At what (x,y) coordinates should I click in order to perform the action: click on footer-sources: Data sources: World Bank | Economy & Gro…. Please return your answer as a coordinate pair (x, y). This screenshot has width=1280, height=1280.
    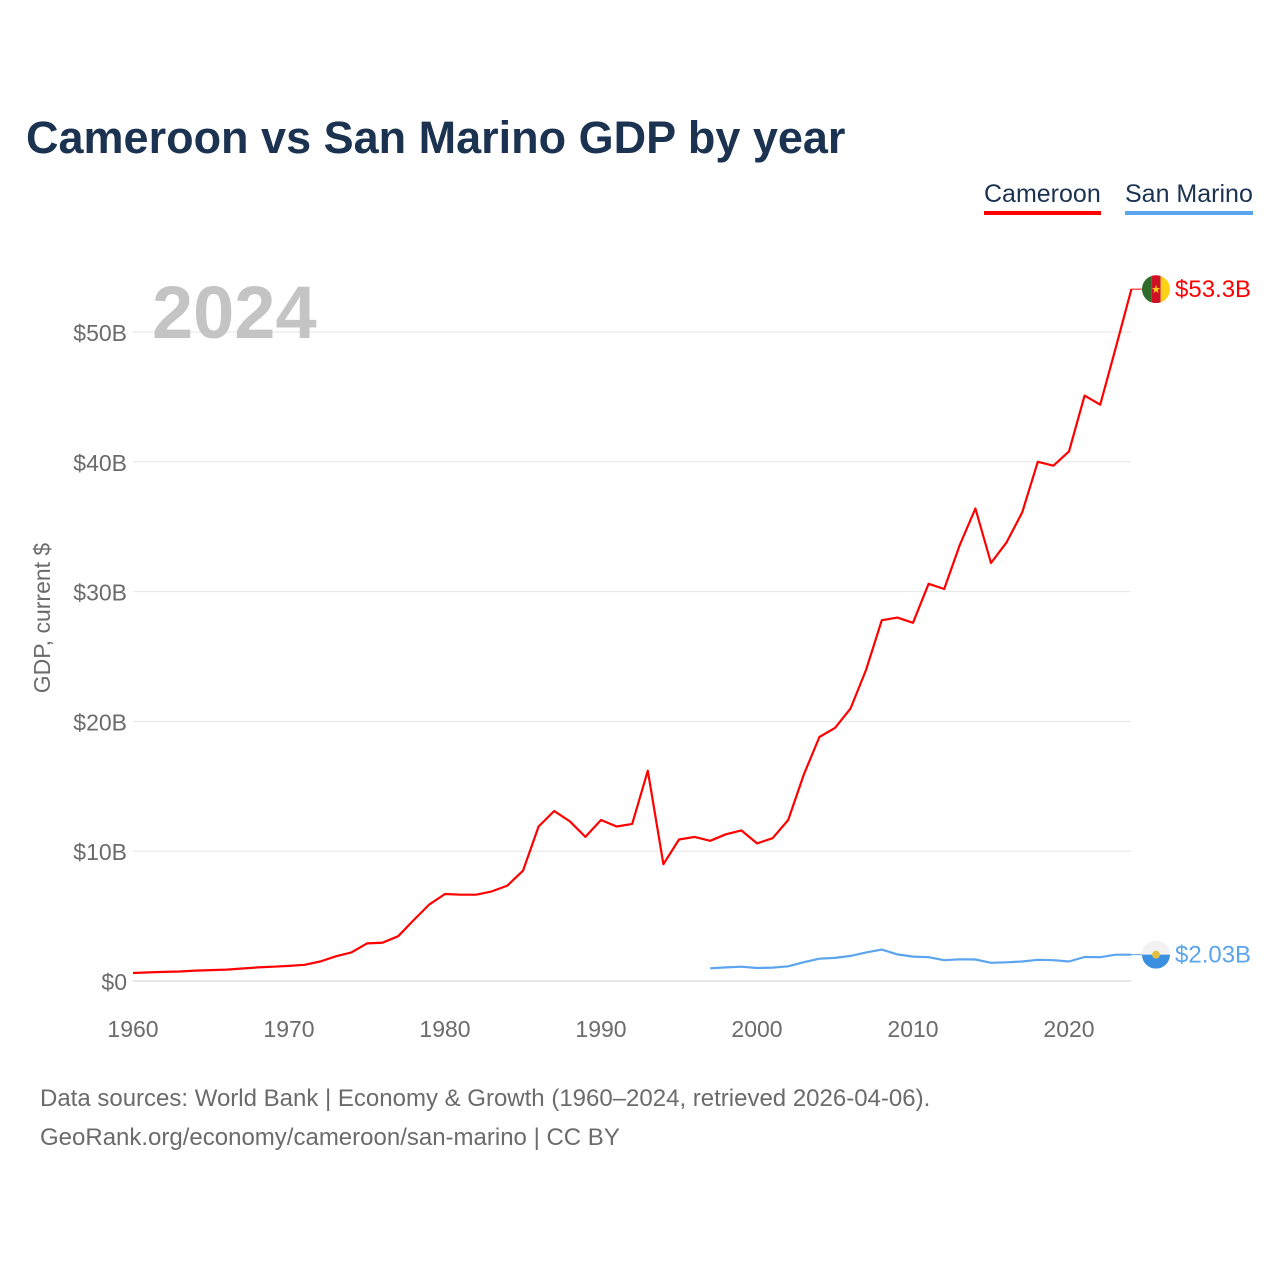
    Looking at the image, I should click on (485, 1098).